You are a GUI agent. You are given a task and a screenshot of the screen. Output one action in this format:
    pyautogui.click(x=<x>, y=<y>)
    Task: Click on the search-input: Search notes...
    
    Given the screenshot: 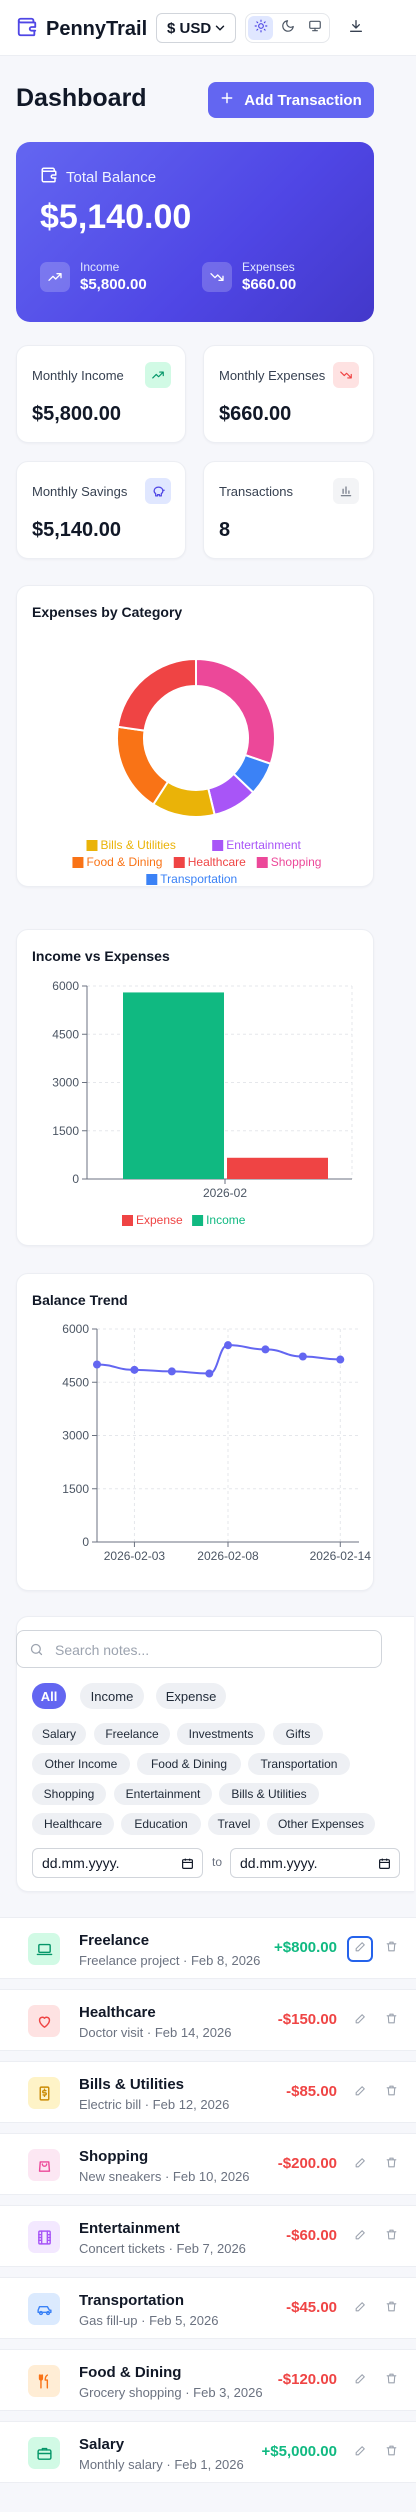 What is the action you would take?
    pyautogui.click(x=199, y=1649)
    